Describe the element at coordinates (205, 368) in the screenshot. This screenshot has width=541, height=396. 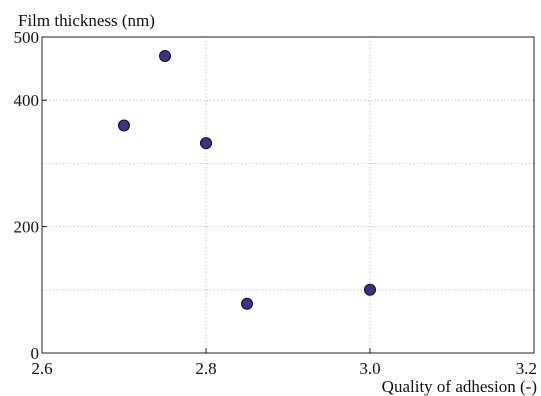
I see `x-tick-label: 2.8` at that location.